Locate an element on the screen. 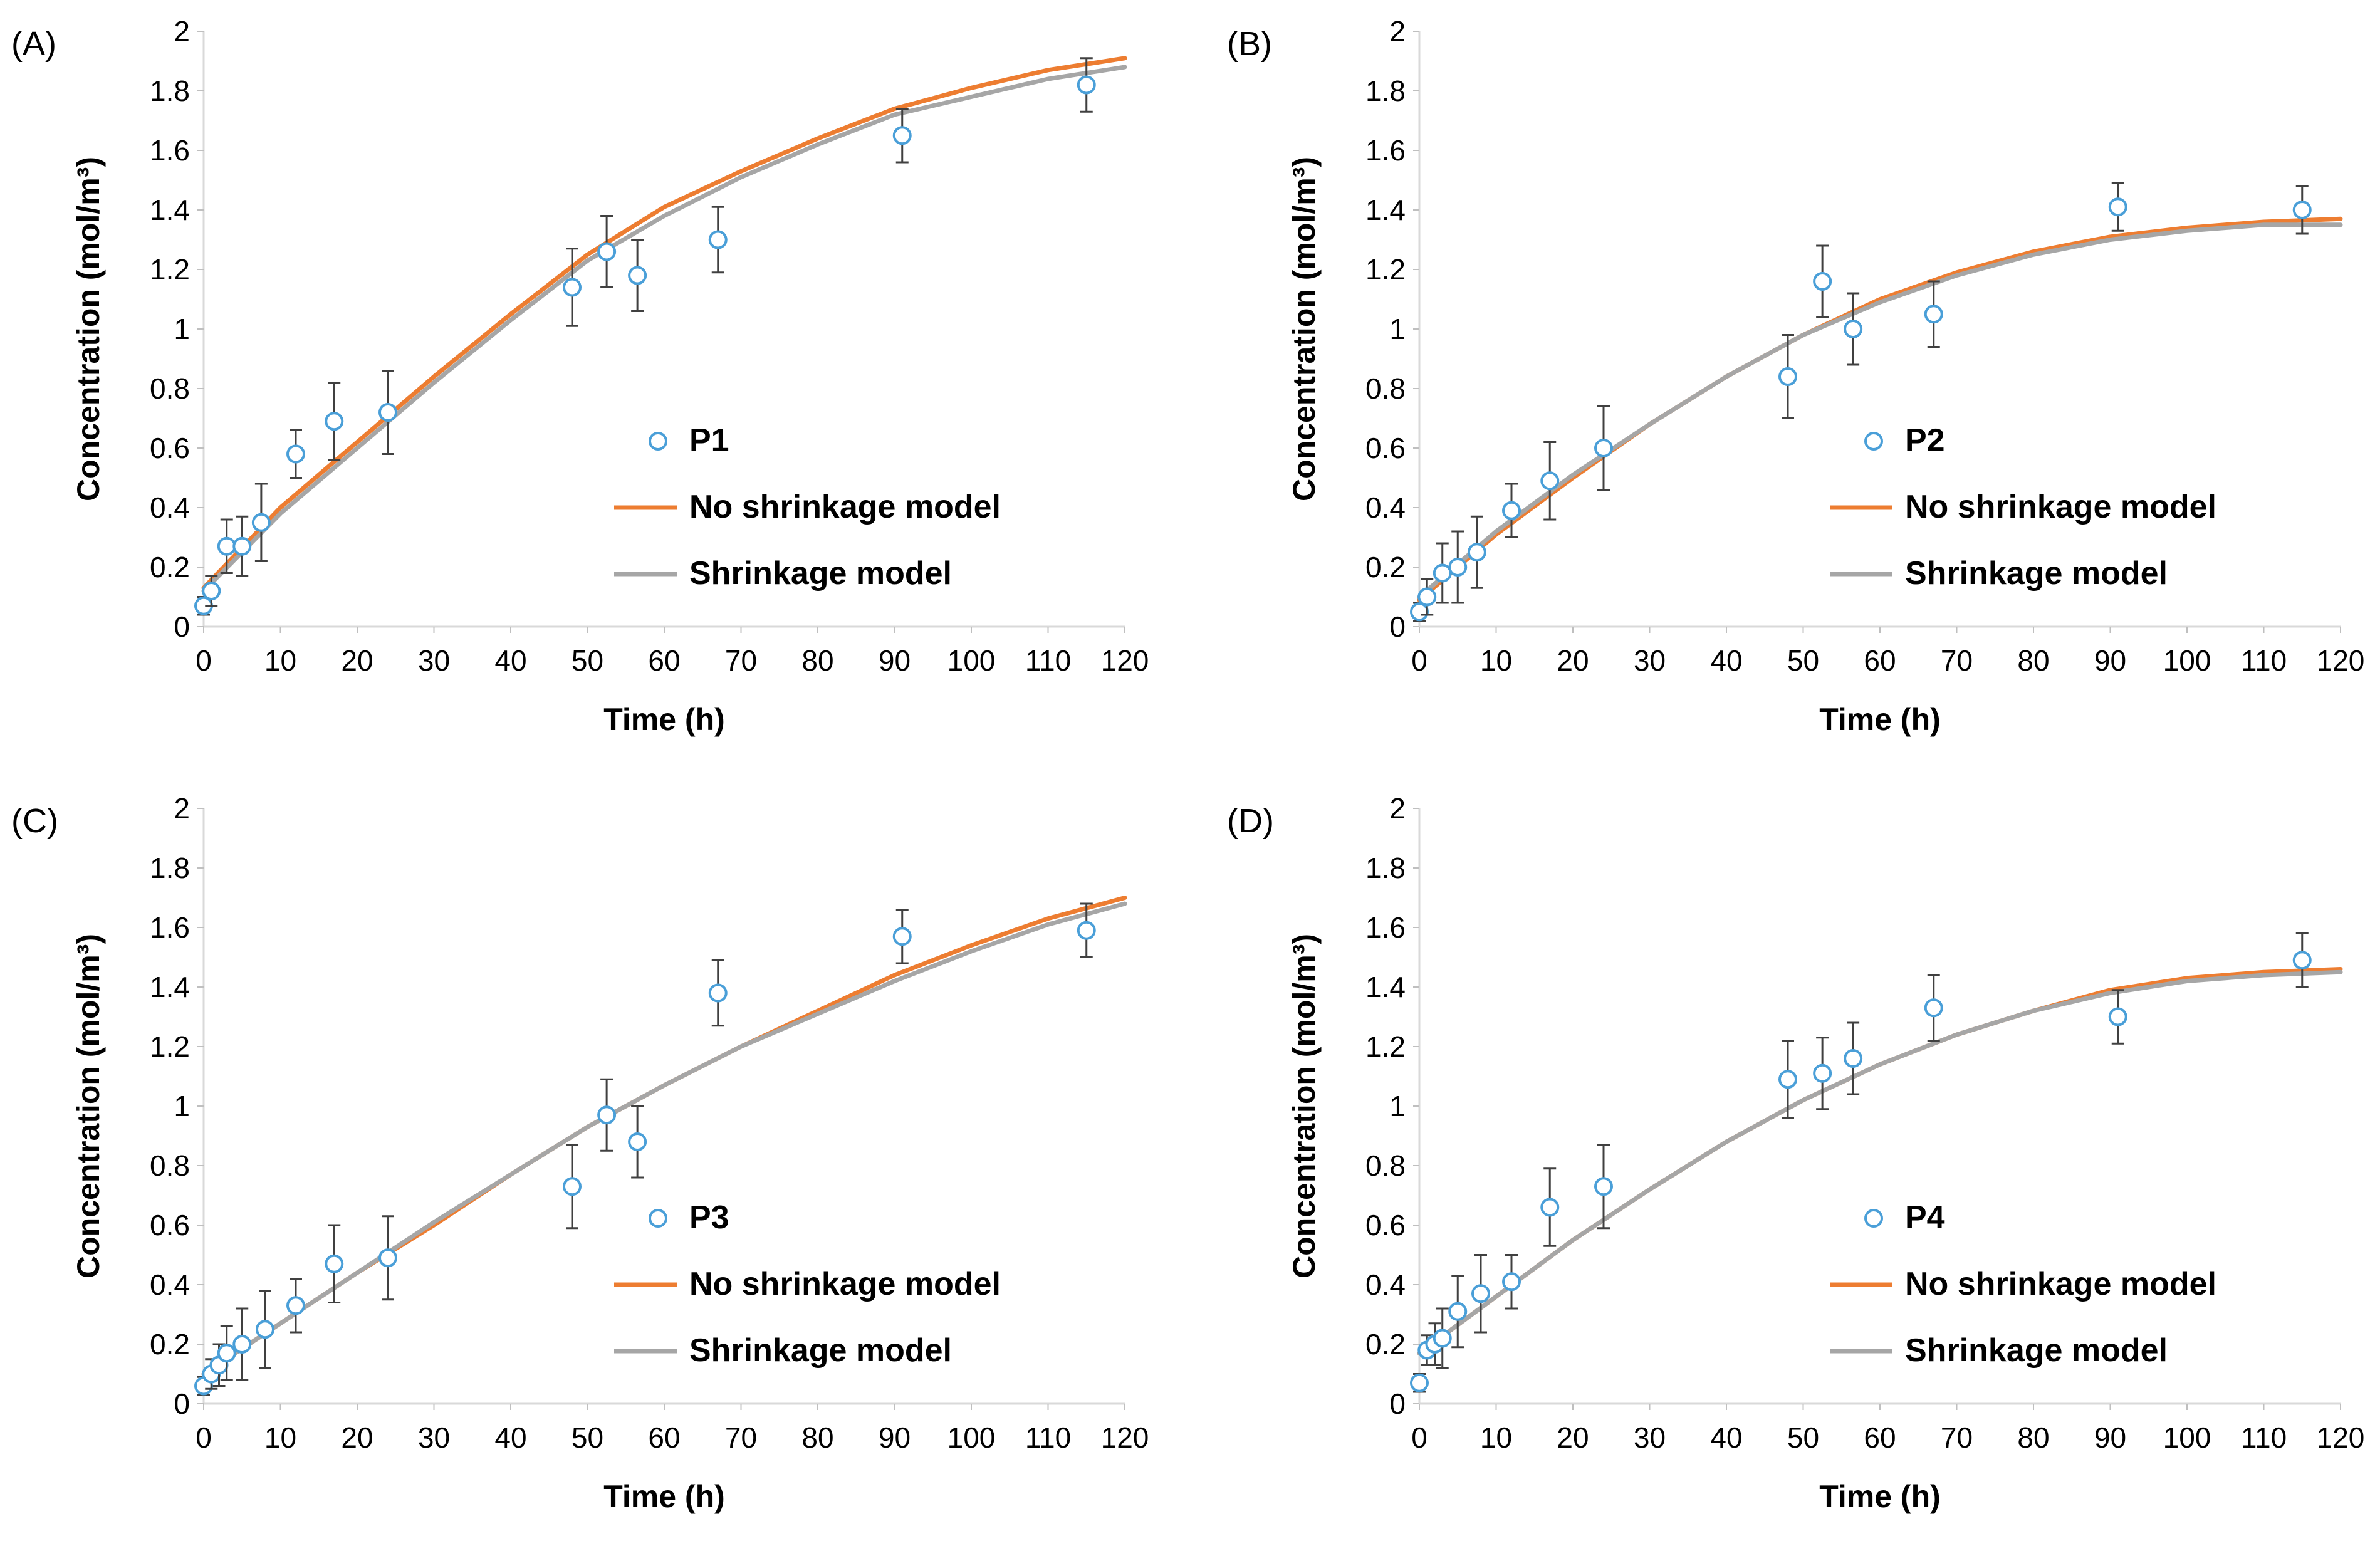 The image size is (2380, 1546). legend-label-data: P2 is located at coordinates (1925, 440).